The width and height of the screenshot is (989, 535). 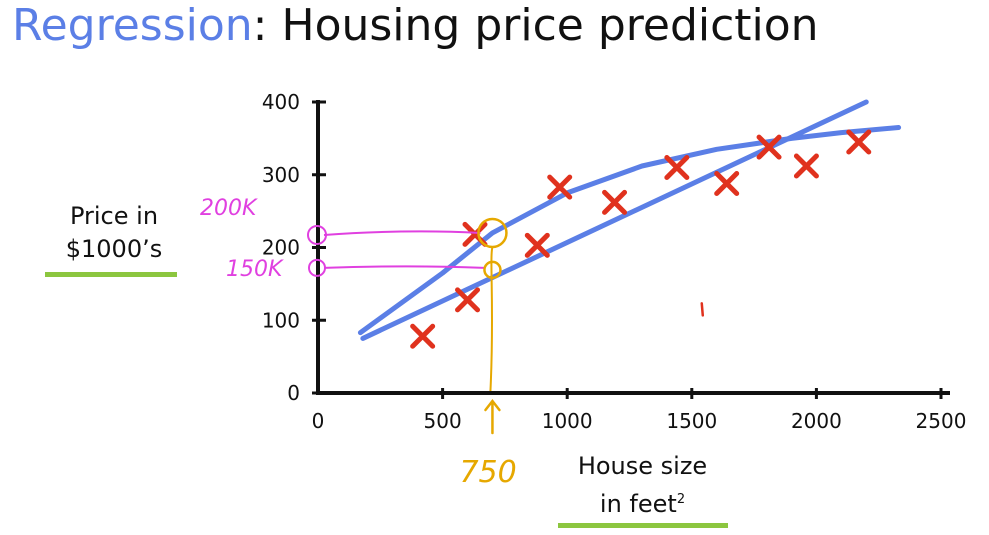 What do you see at coordinates (317, 267) in the screenshot?
I see `line-prediction-axis-circle` at bounding box center [317, 267].